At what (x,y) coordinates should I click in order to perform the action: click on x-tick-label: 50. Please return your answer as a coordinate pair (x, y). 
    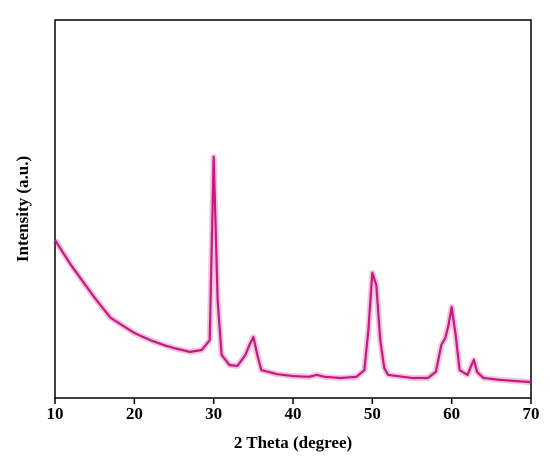
    Looking at the image, I should click on (372, 413).